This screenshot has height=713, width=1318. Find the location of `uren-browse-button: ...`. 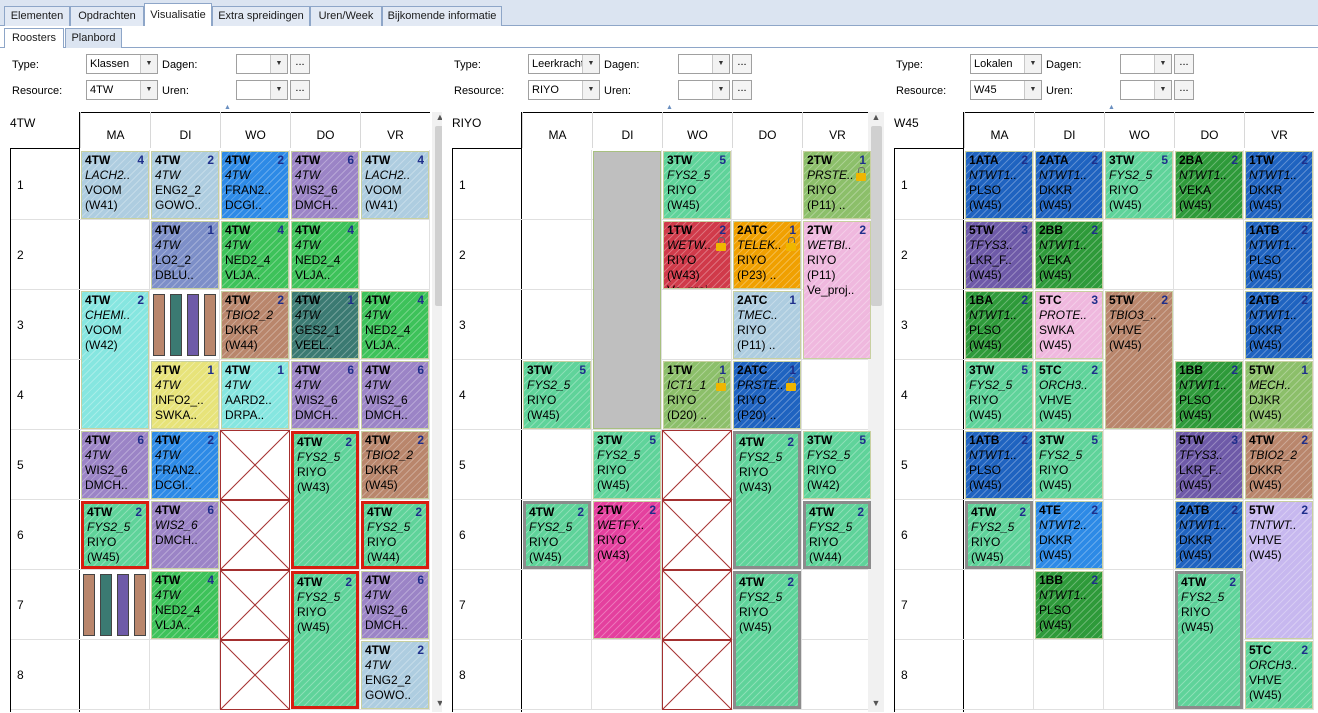

uren-browse-button: ... is located at coordinates (1184, 90).